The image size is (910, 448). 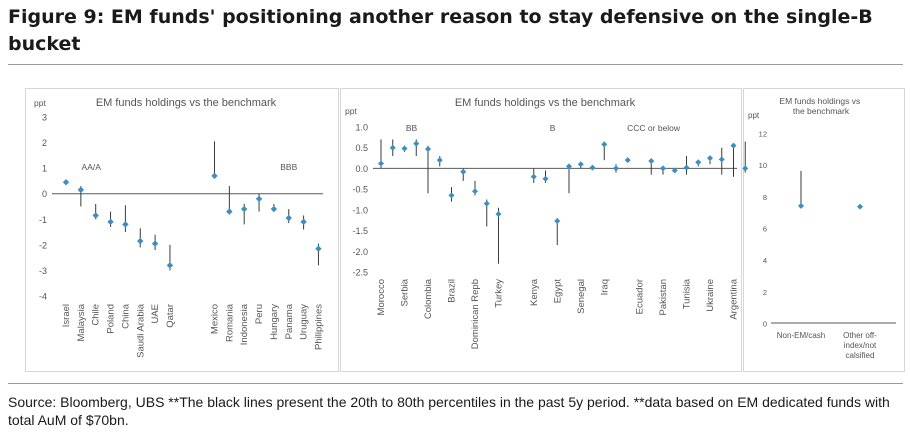 What do you see at coordinates (763, 134) in the screenshot?
I see `y-tick-label: 12` at bounding box center [763, 134].